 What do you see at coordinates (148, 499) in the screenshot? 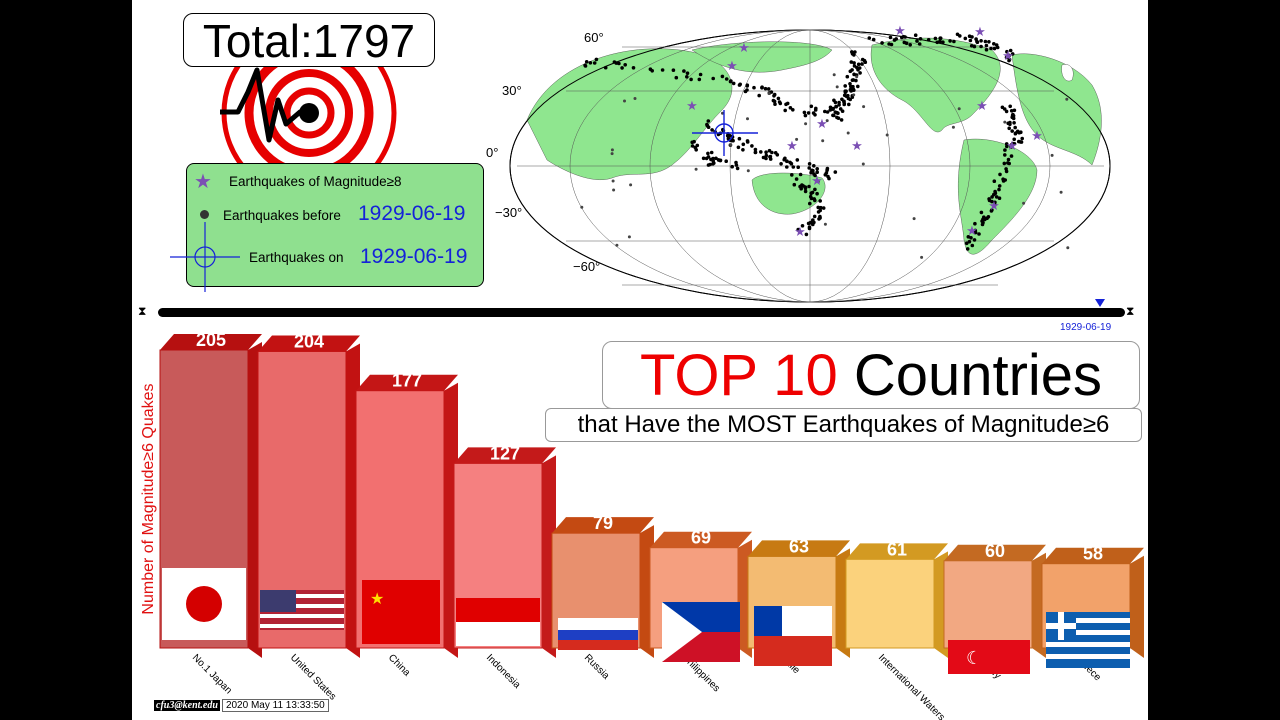
I see `y-axis-label: Number of Magnitude≥6 Quakes` at bounding box center [148, 499].